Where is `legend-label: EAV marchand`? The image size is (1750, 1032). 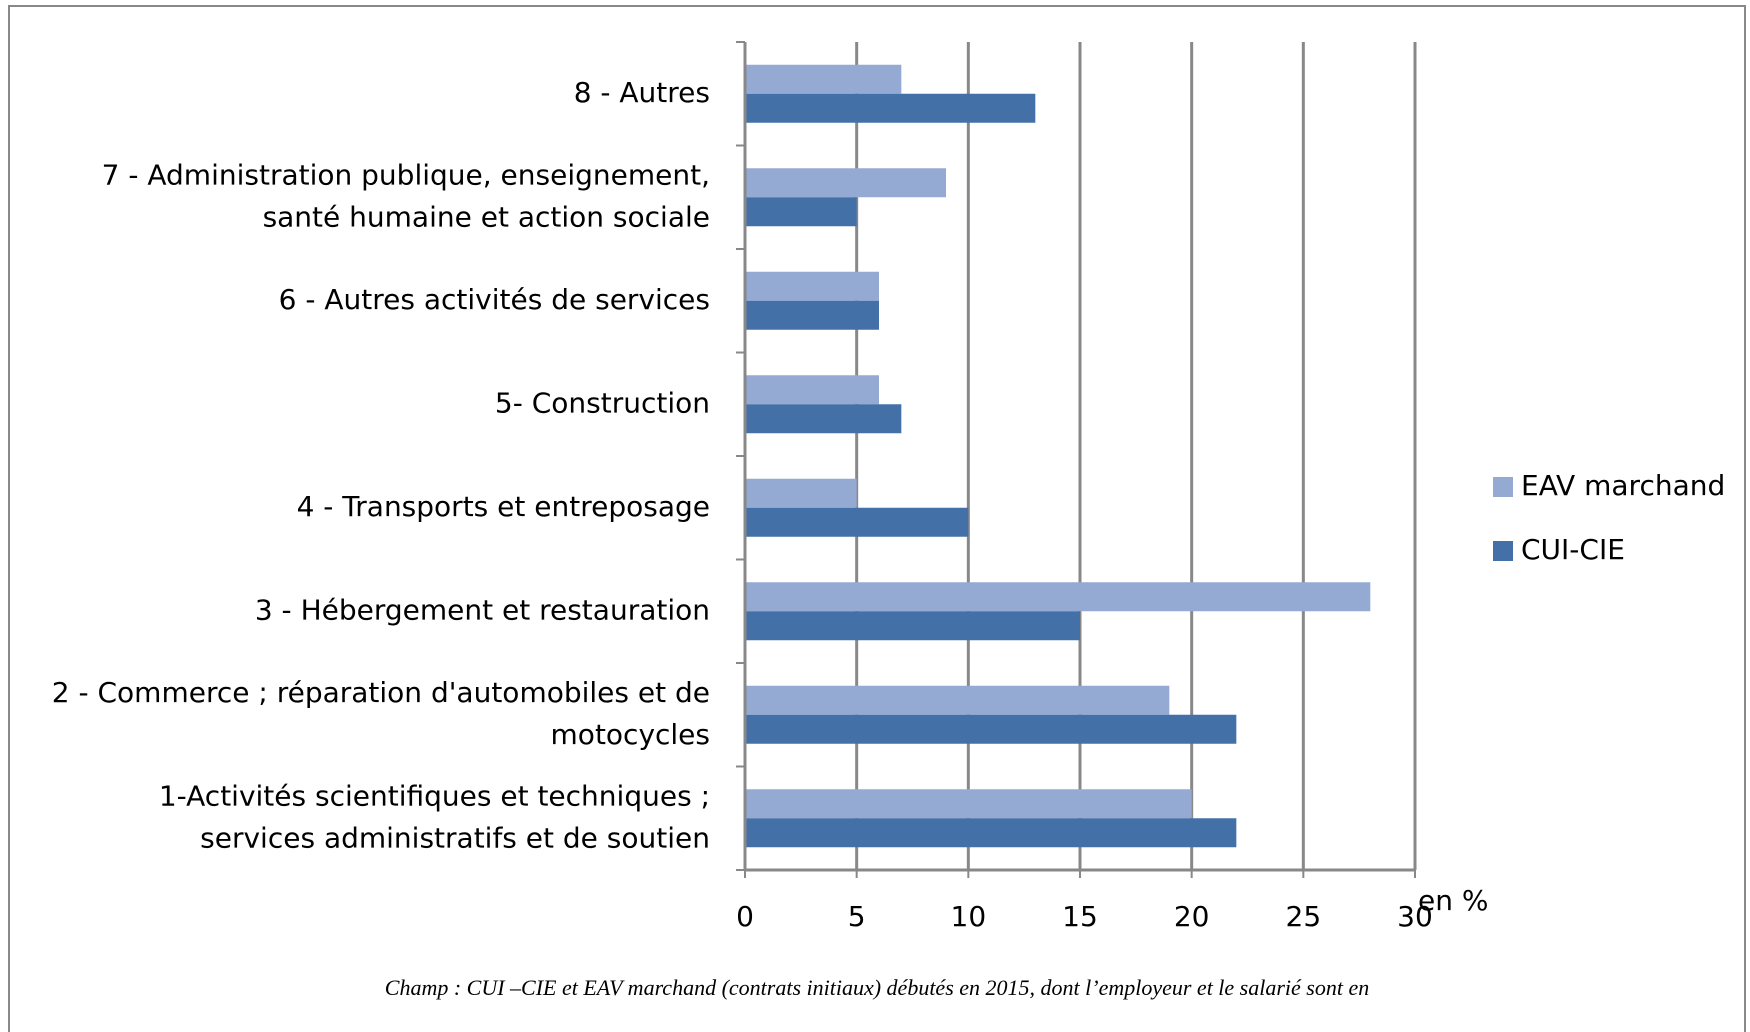 legend-label: EAV marchand is located at coordinates (1623, 485).